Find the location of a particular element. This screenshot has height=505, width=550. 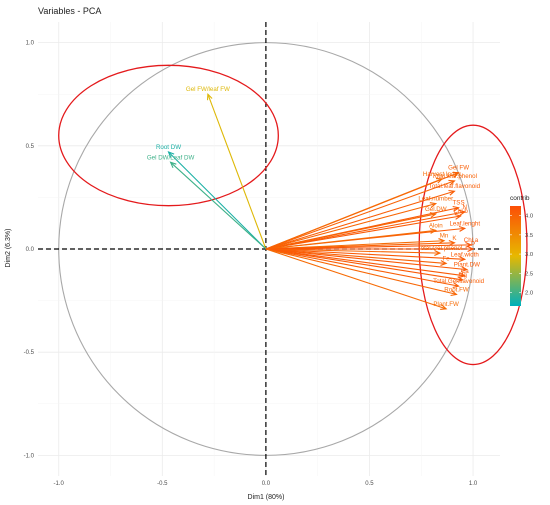

variable-label: Leaf.number is located at coordinates (435, 199).